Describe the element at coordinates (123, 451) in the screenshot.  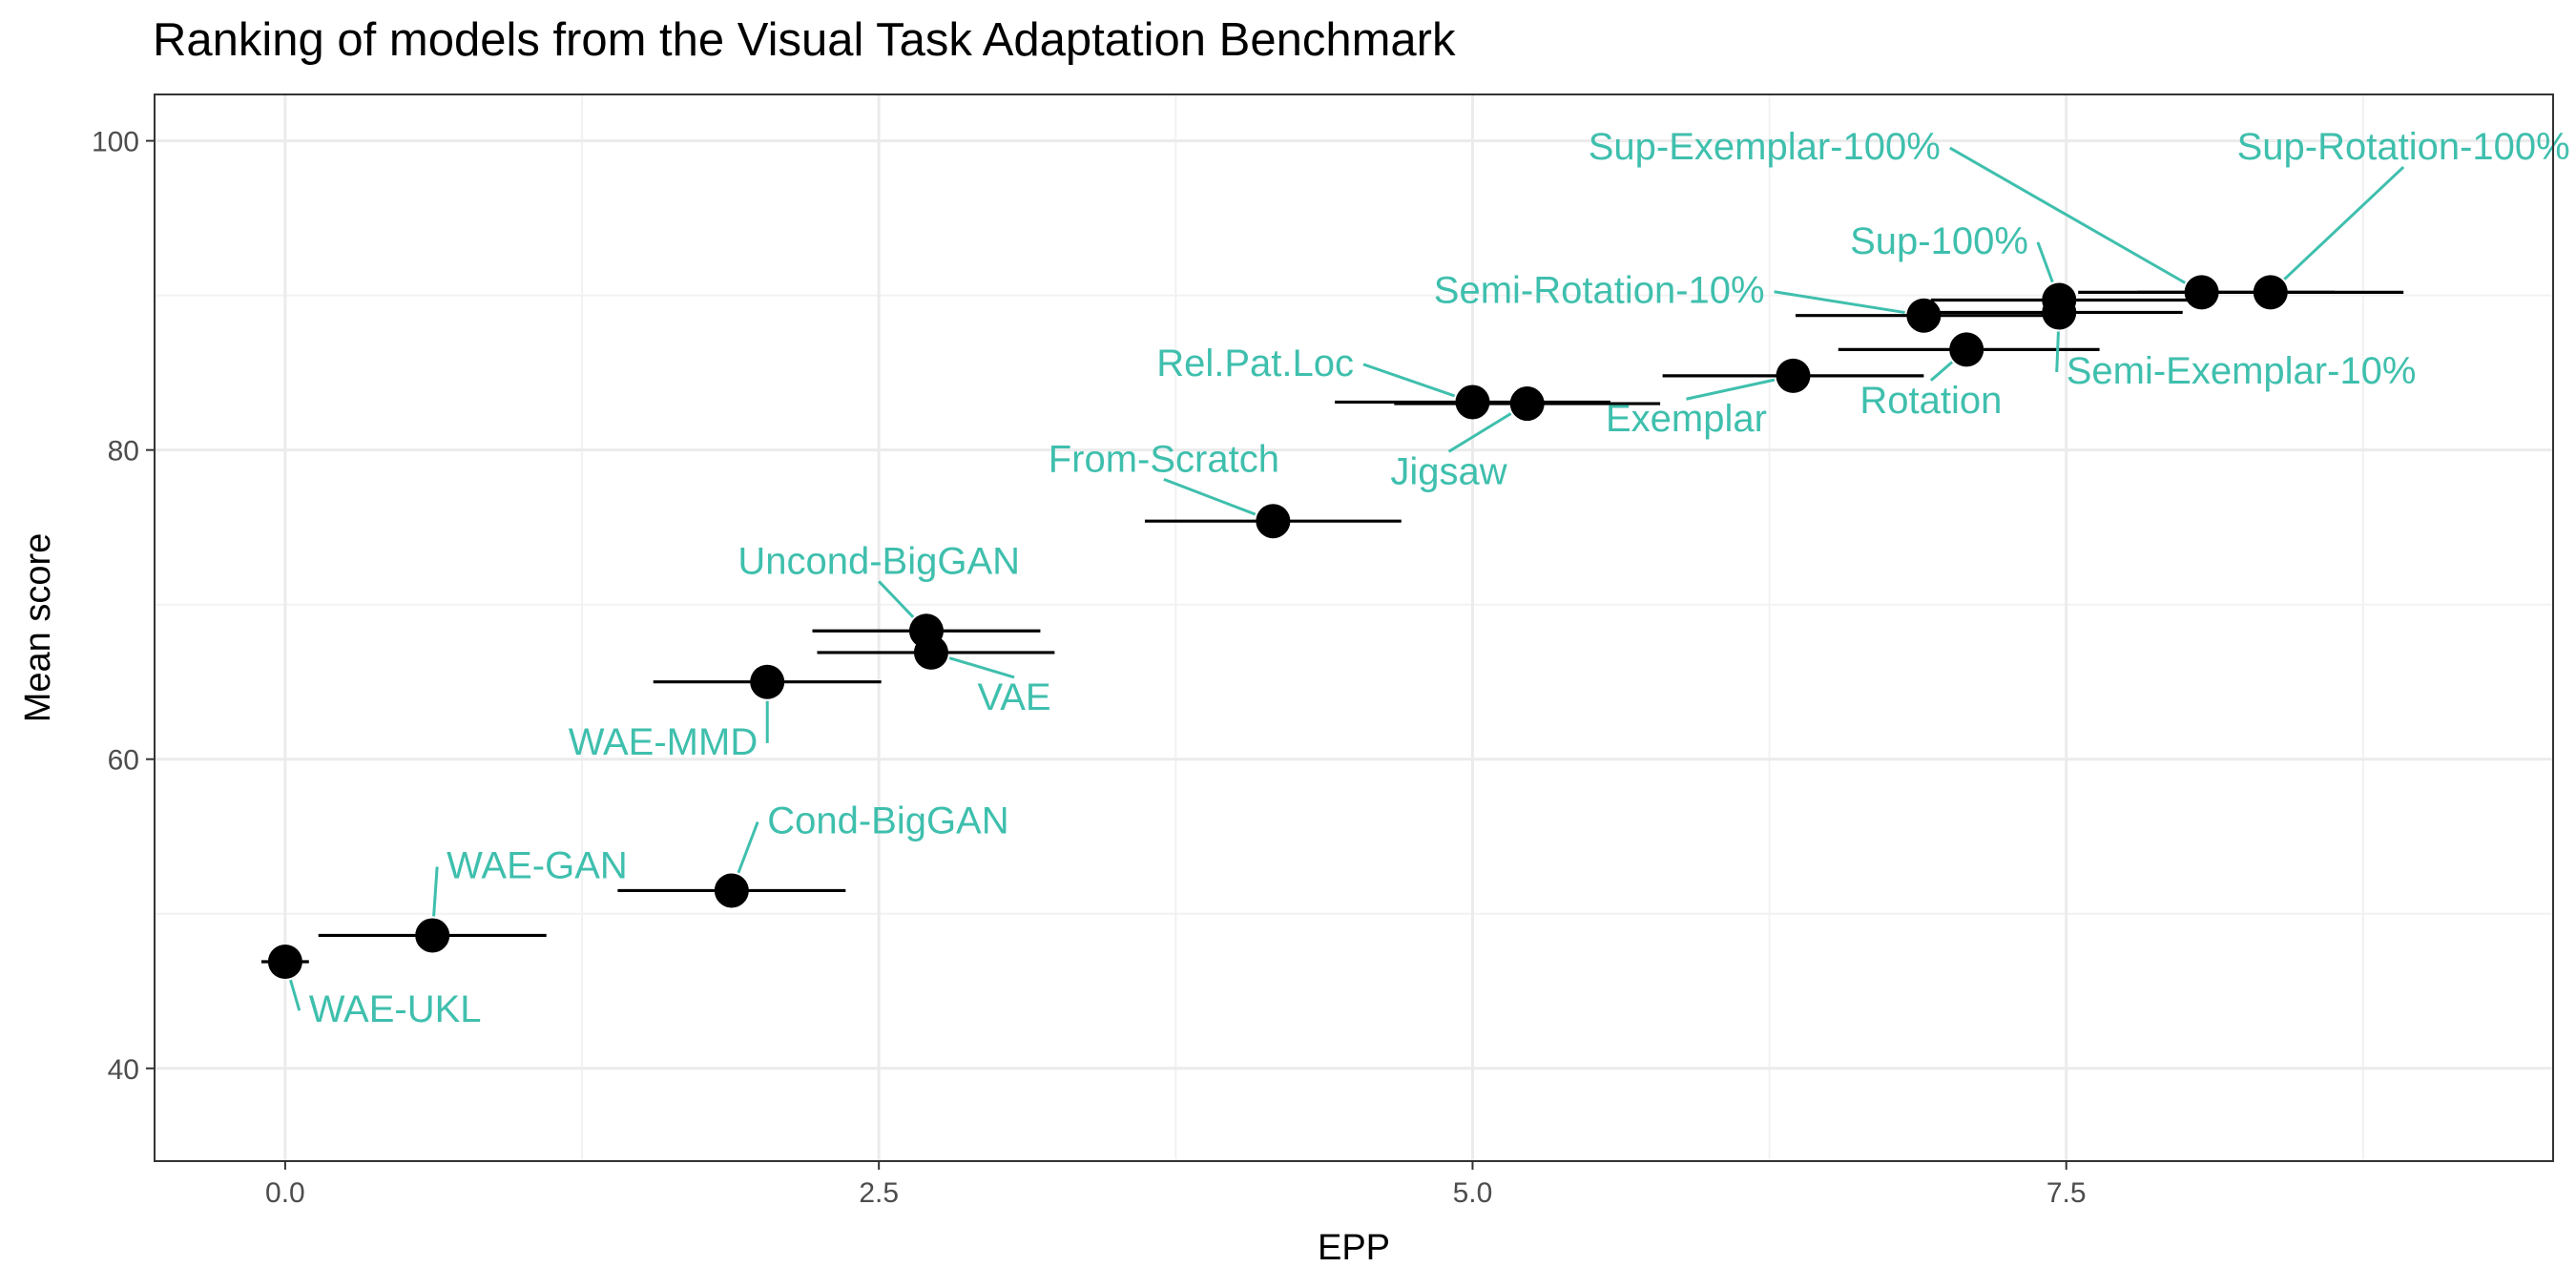
I see `y-tick-label: 80` at that location.